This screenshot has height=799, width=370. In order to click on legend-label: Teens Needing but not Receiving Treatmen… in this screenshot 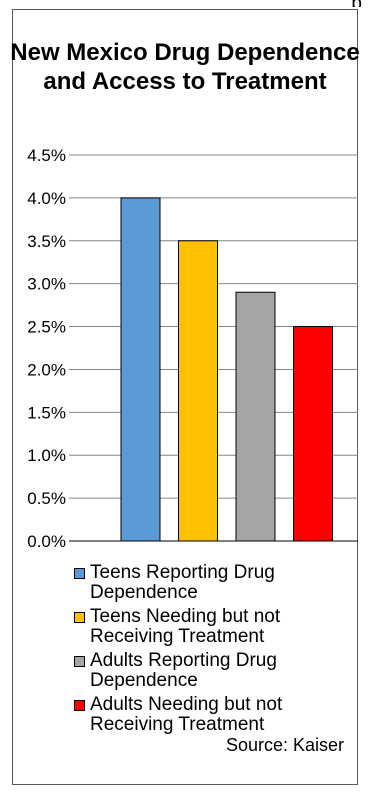, I will do `click(185, 626)`.